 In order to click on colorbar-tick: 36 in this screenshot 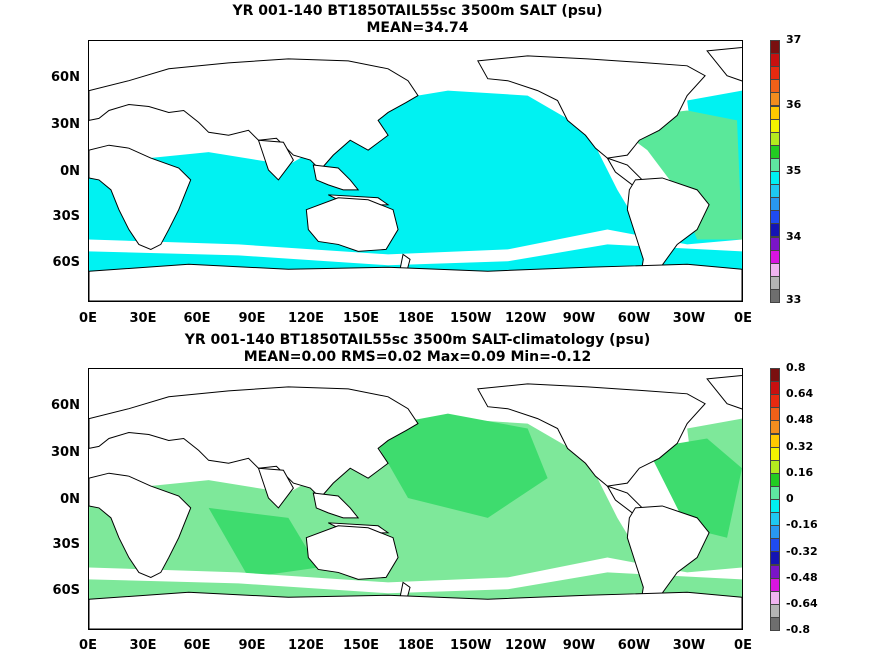, I will do `click(794, 104)`.